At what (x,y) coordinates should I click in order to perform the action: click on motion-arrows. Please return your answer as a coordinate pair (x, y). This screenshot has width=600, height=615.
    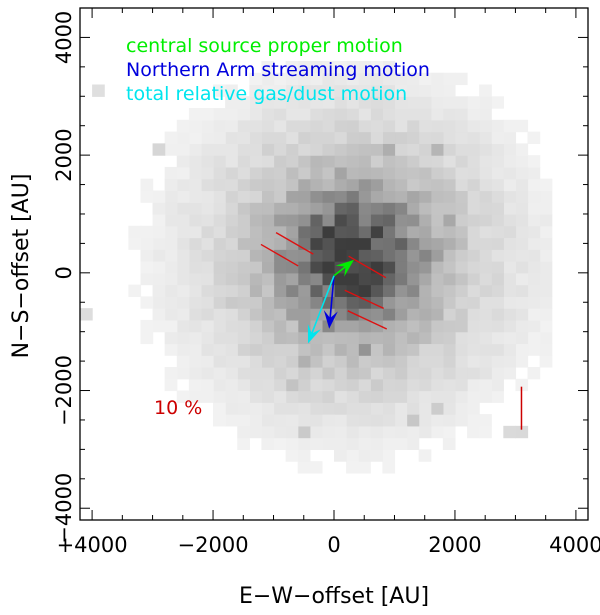
    Looking at the image, I should click on (330, 301).